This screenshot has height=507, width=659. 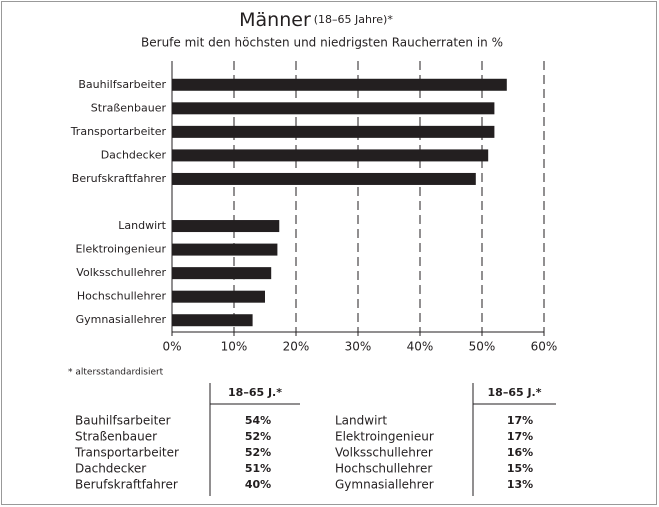 I want to click on table-cell: Transportarbeiter, so click(x=126, y=453).